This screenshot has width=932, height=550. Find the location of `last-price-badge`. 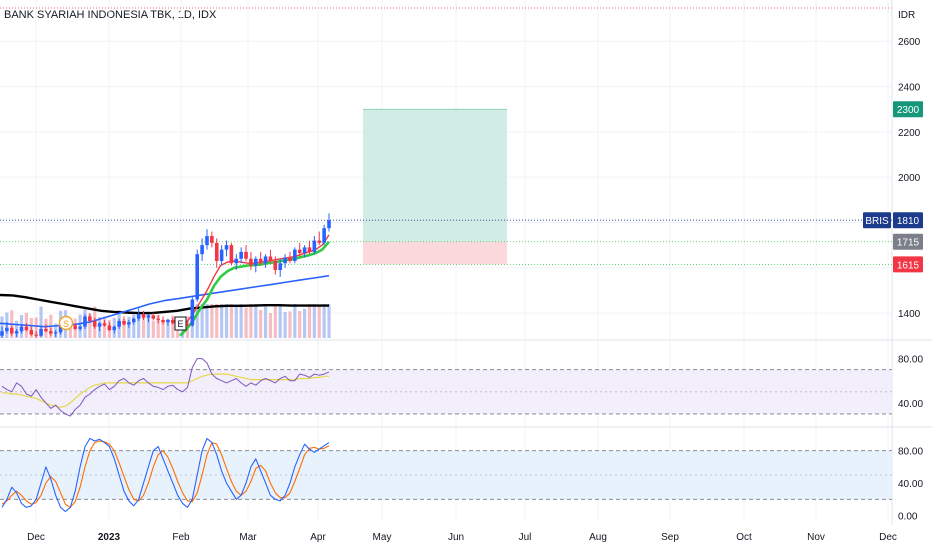

last-price-badge is located at coordinates (908, 220).